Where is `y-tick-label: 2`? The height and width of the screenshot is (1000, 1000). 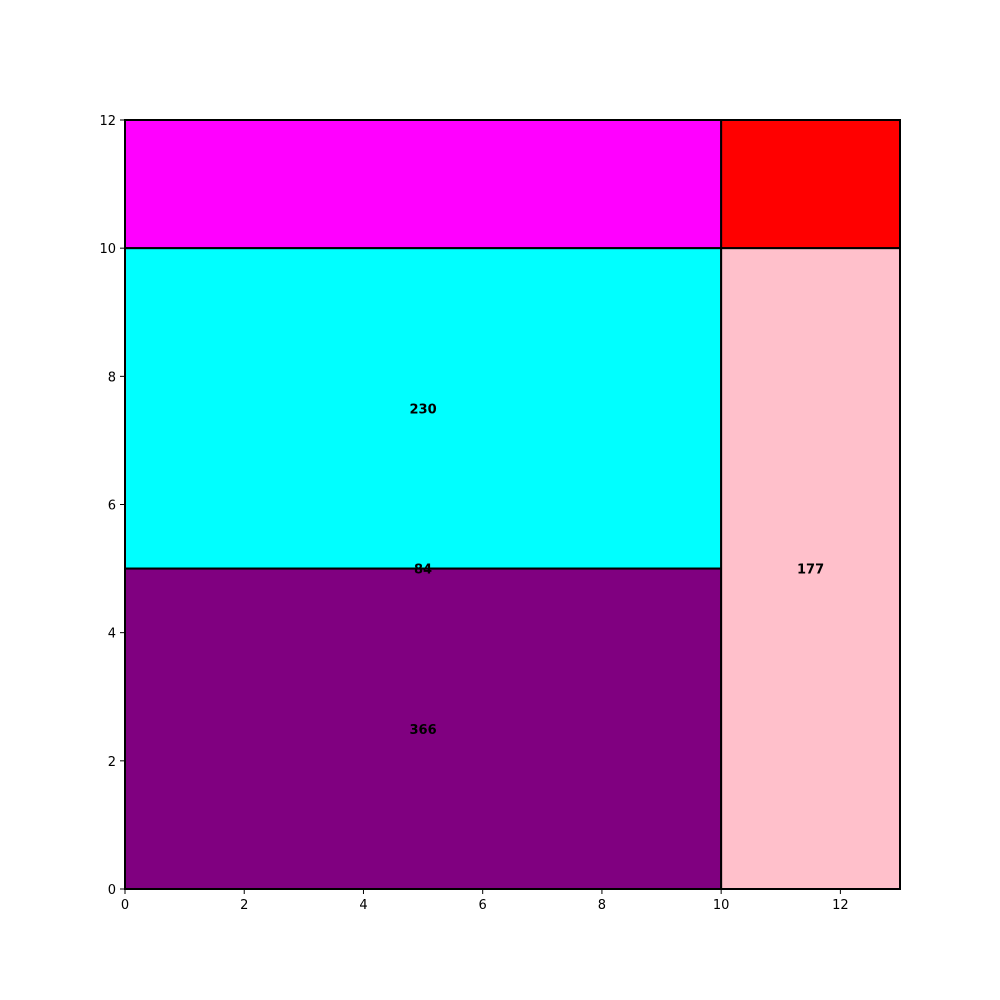 y-tick-label: 2 is located at coordinates (112, 762).